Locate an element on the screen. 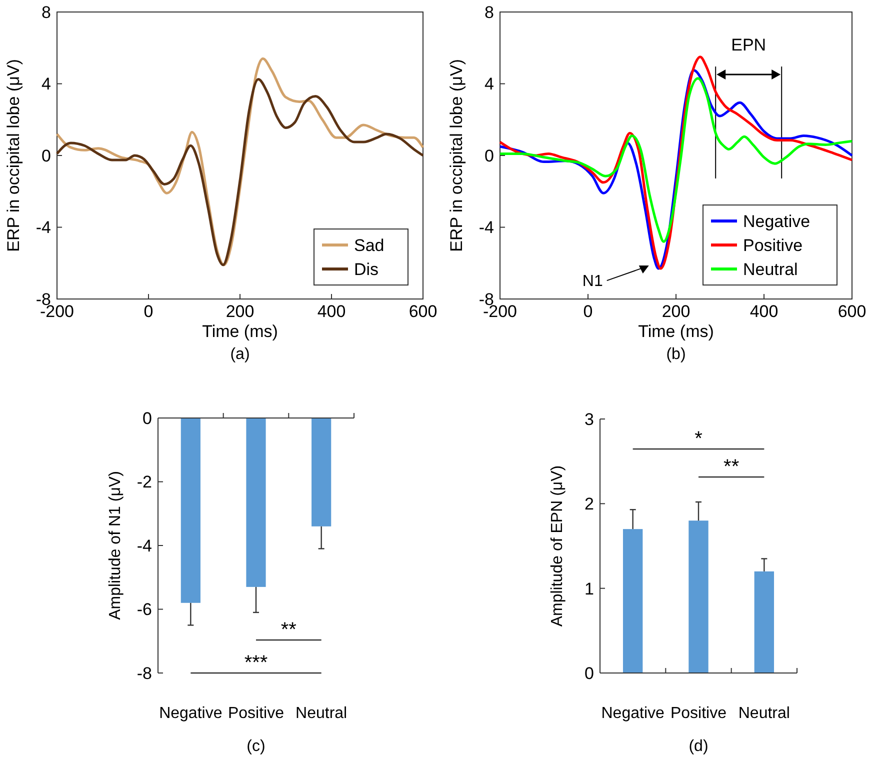  y-tick-label: 1 is located at coordinates (589, 588).